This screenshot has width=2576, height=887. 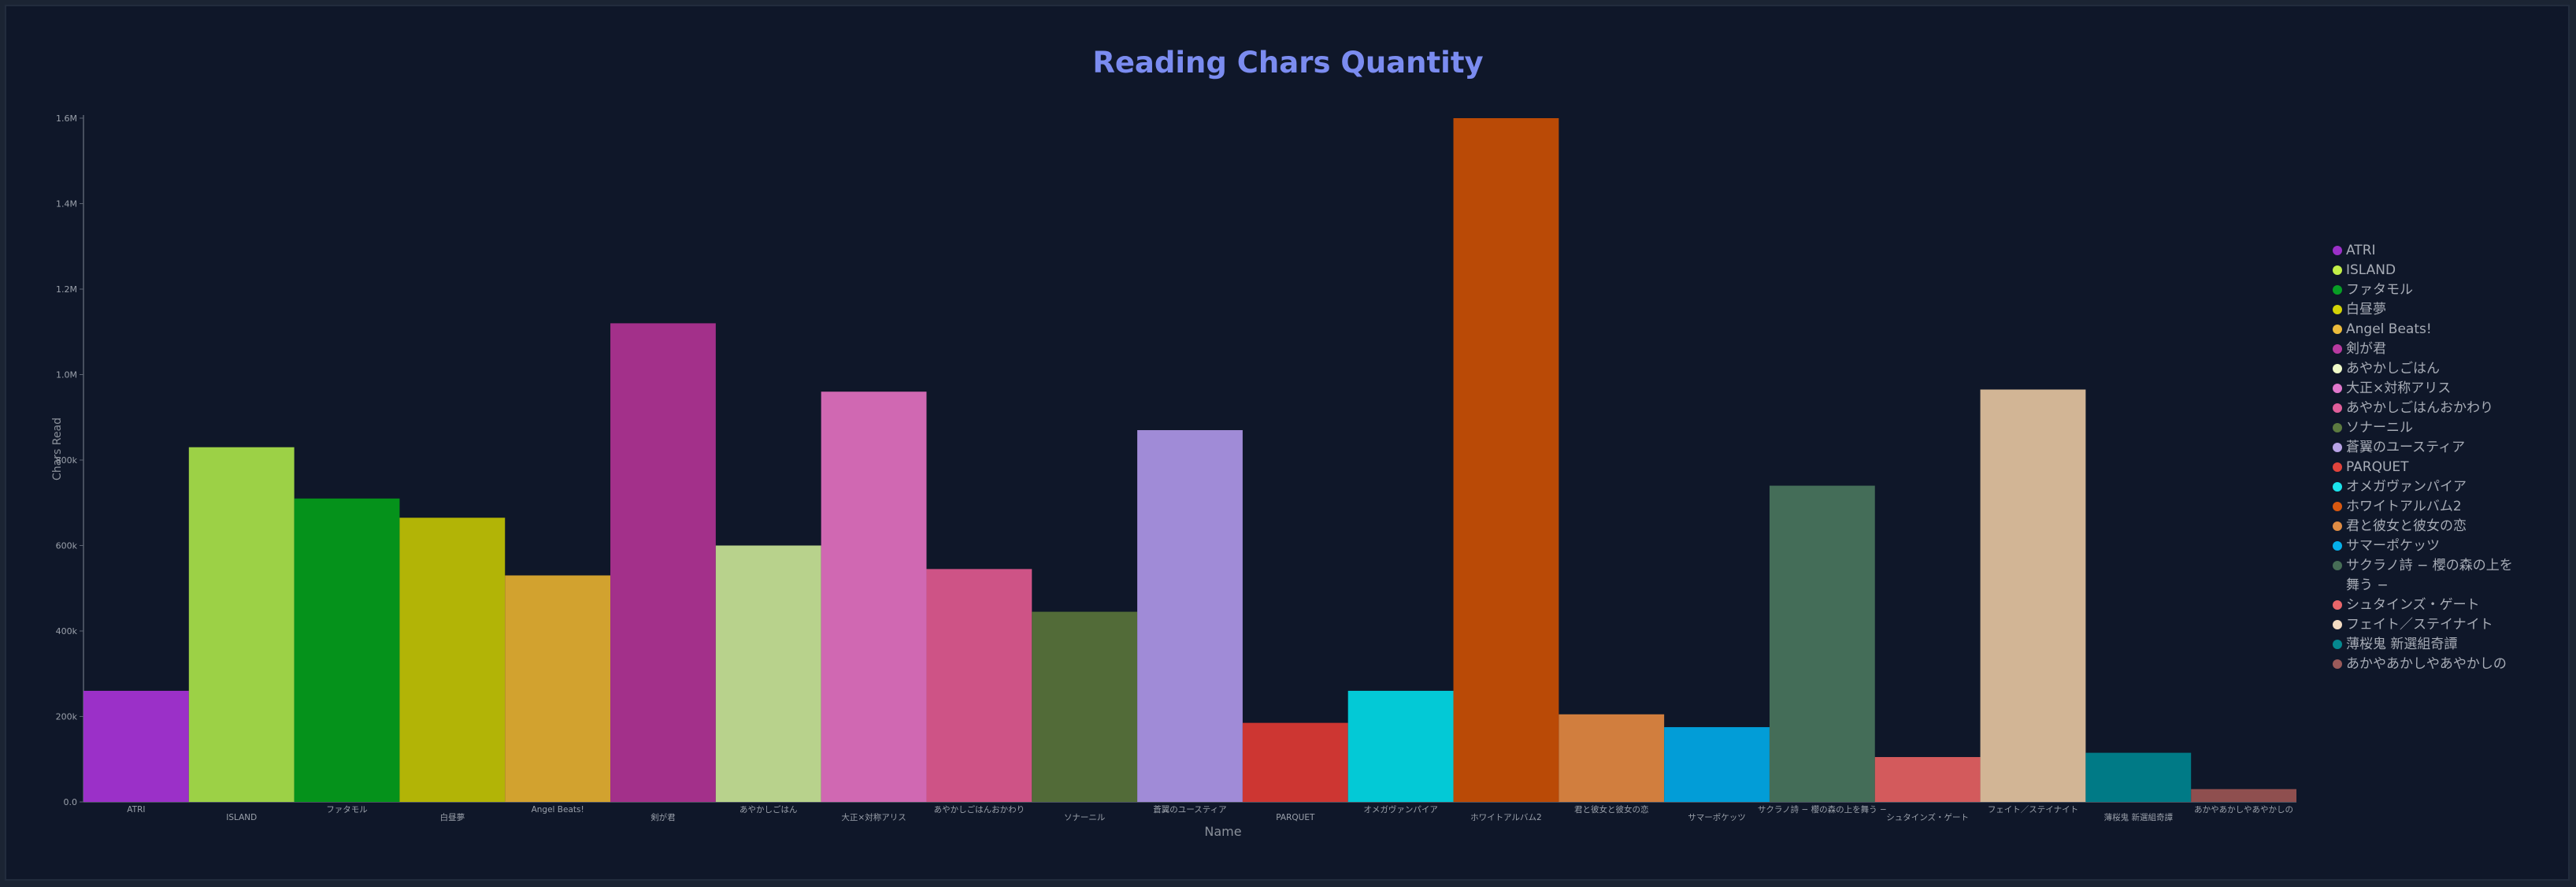 What do you see at coordinates (2033, 810) in the screenshot?
I see `x-tick-label: フェイト／ステイナイト` at bounding box center [2033, 810].